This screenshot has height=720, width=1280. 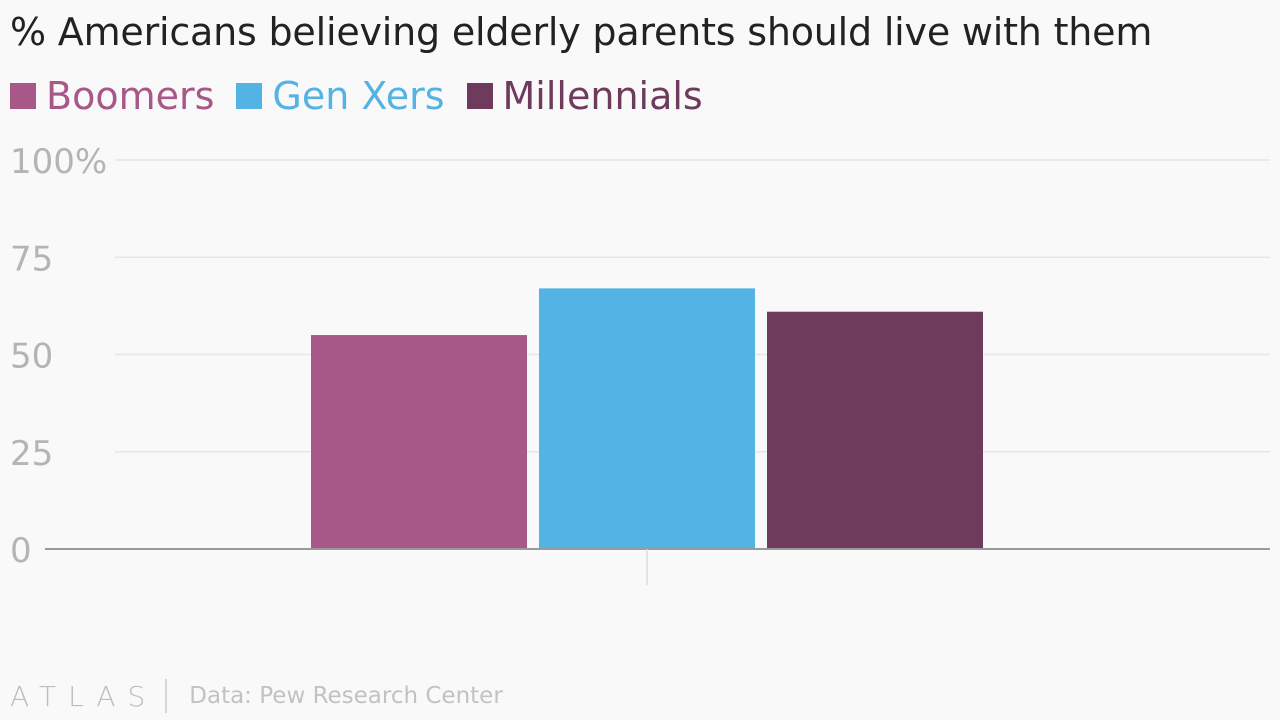 What do you see at coordinates (875, 430) in the screenshot?
I see `bar-millennials` at bounding box center [875, 430].